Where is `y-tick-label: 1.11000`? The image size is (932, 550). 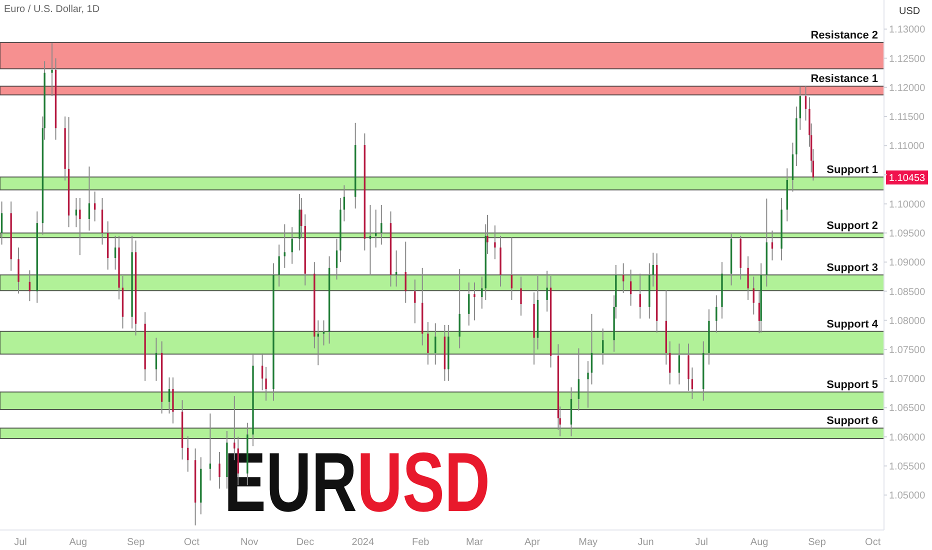
y-tick-label: 1.11000 is located at coordinates (907, 146).